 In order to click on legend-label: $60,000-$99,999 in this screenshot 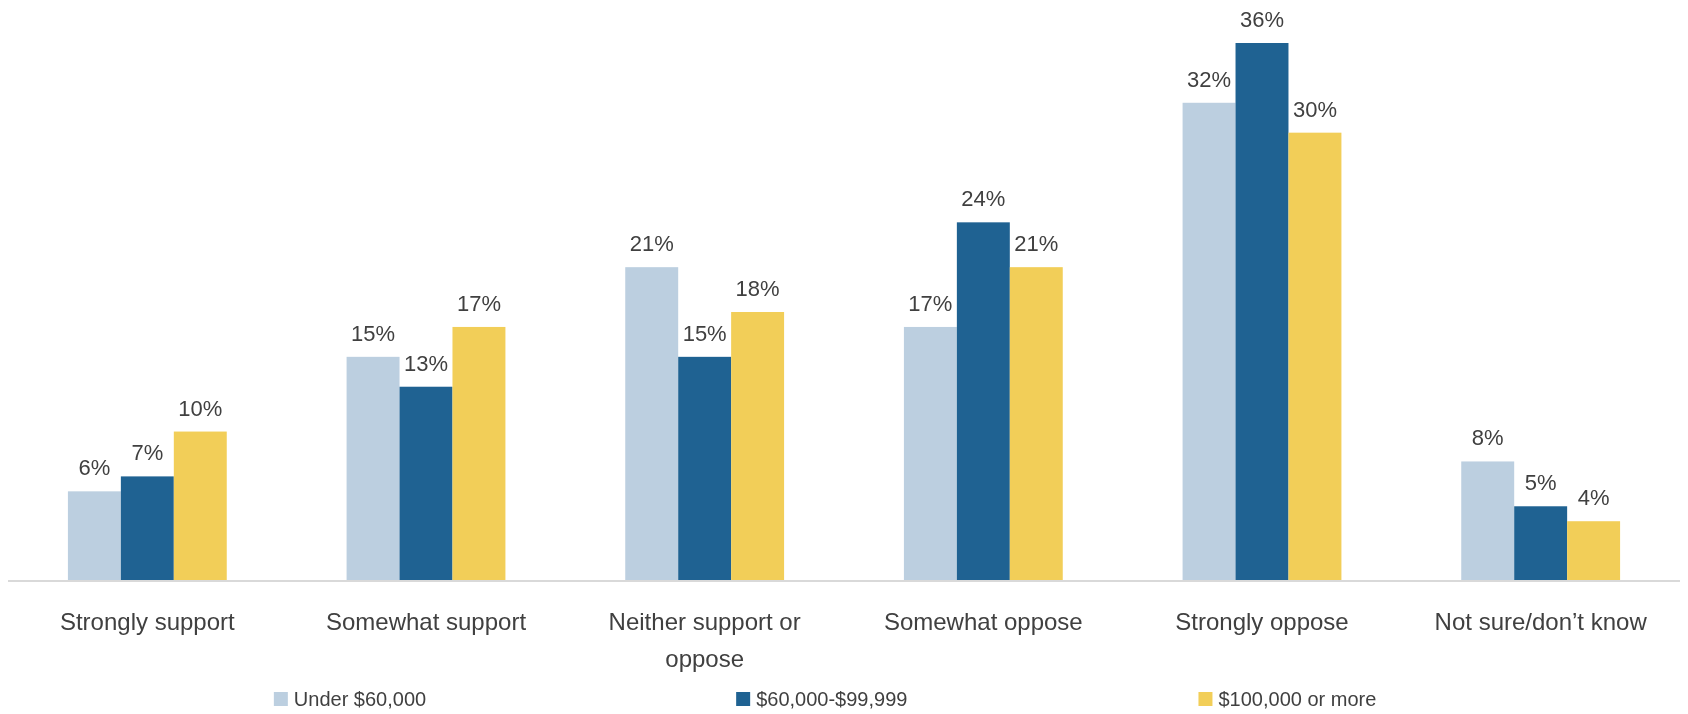, I will do `click(832, 699)`.